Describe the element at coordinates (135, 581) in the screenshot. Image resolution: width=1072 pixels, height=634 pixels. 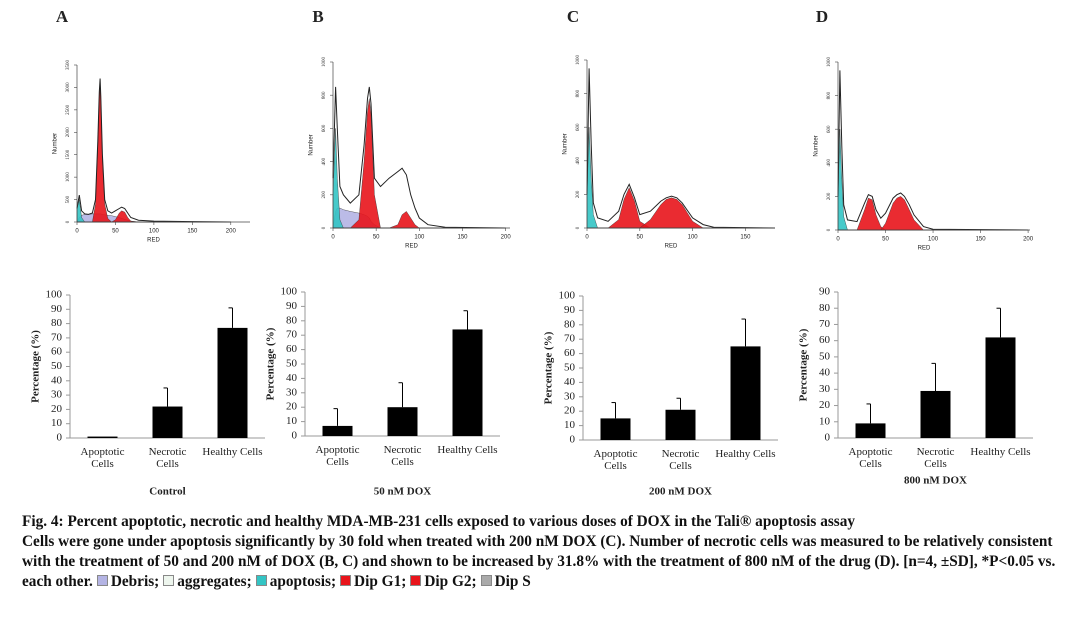
I see `legend-label: Debris;` at that location.